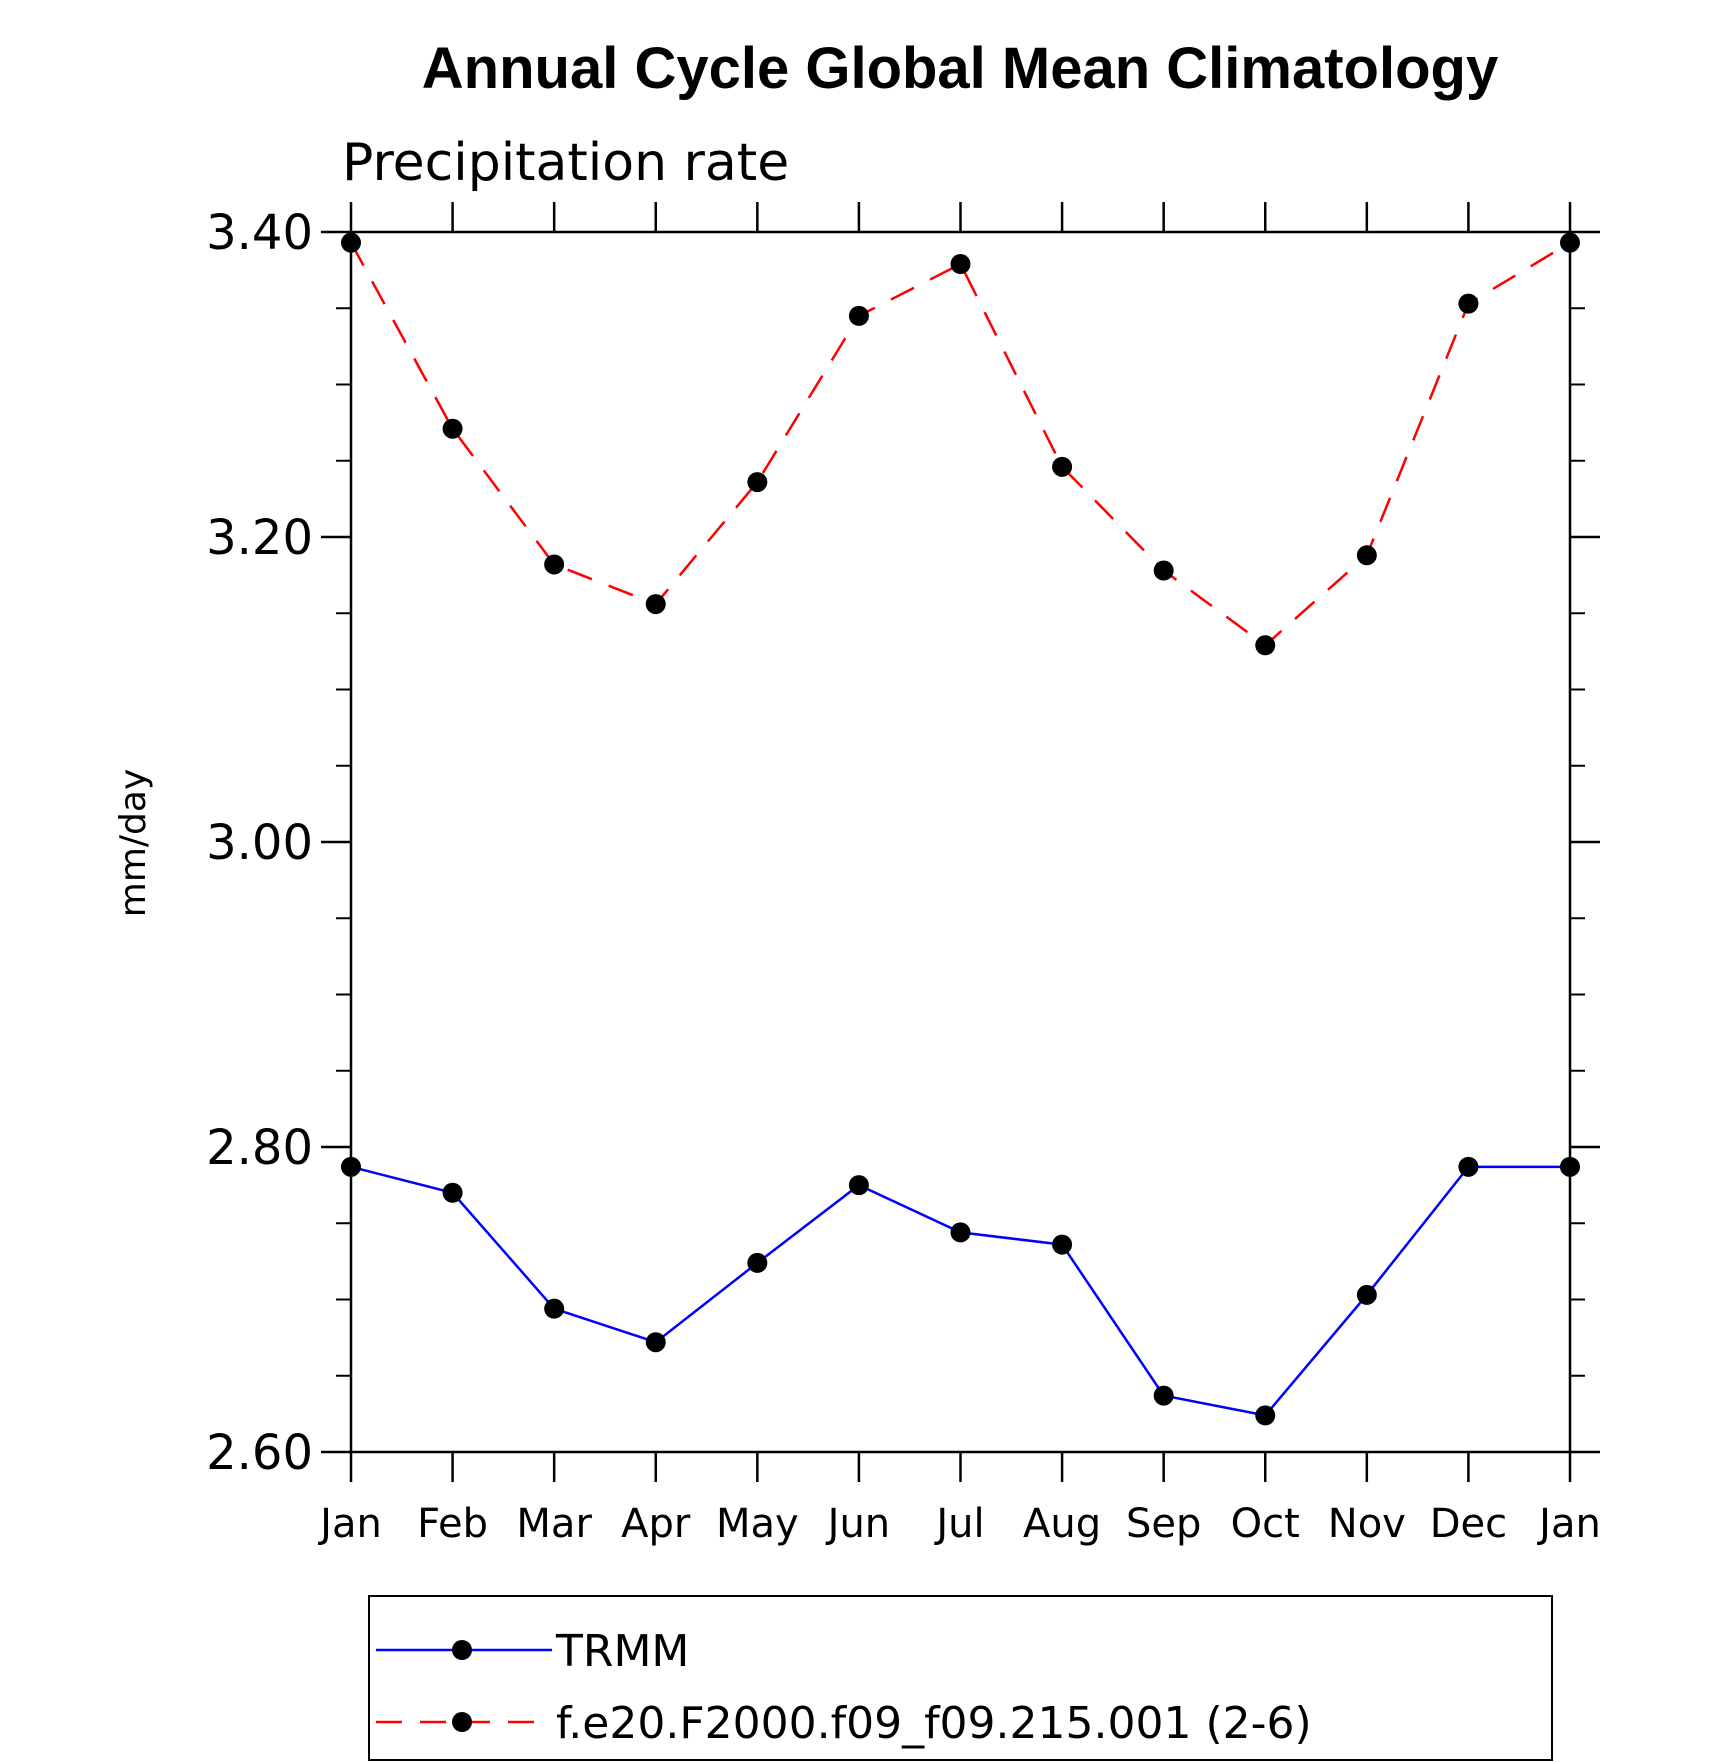  What do you see at coordinates (1367, 1524) in the screenshot?
I see `x-tick-label: Nov` at bounding box center [1367, 1524].